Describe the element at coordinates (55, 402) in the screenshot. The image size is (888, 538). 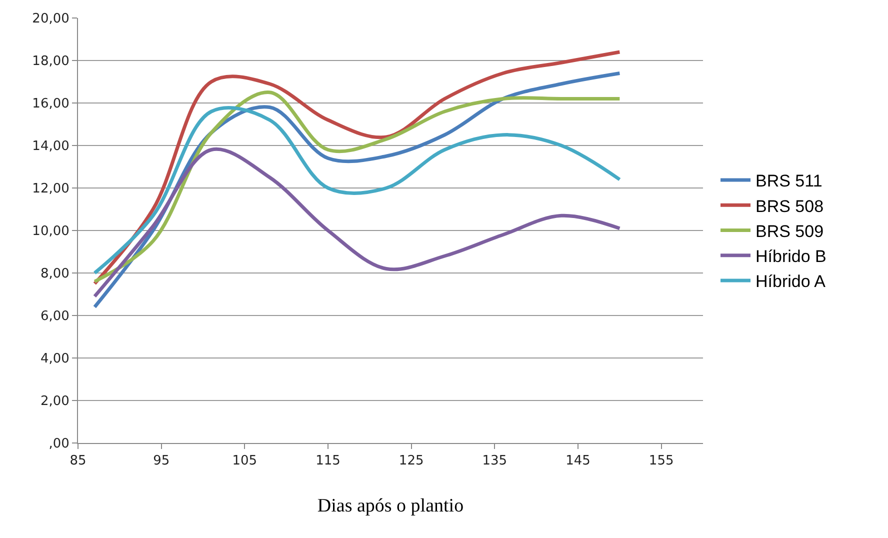
I see `y-tick-label: 2,00` at that location.